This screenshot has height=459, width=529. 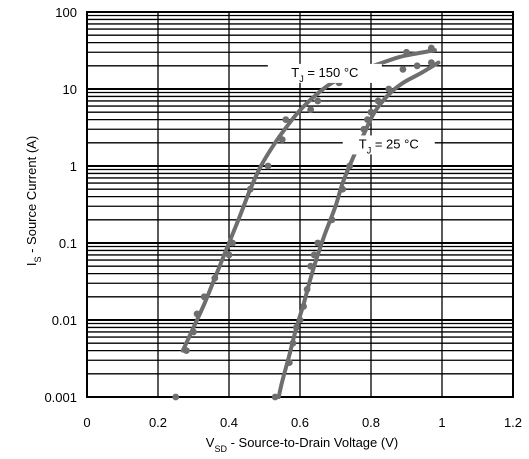 What do you see at coordinates (300, 422) in the screenshot?
I see `x-tick-label: 0.6` at bounding box center [300, 422].